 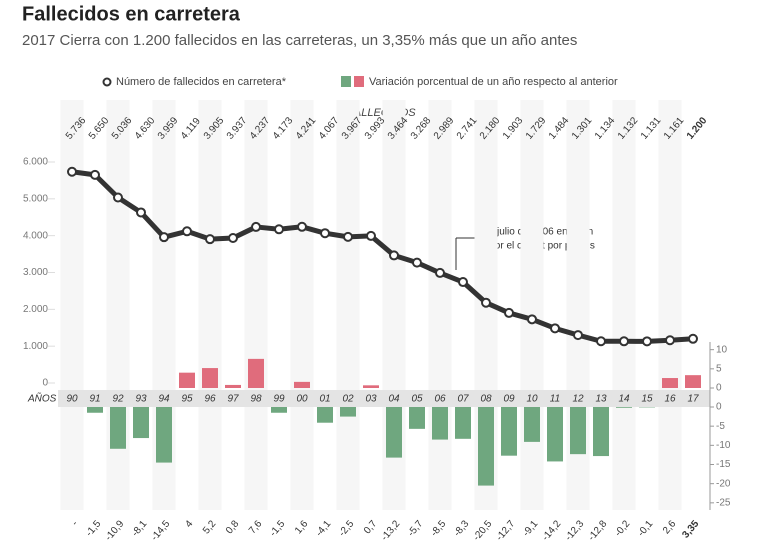 I want to click on bar-value-label: -9,1, so click(x=531, y=528).